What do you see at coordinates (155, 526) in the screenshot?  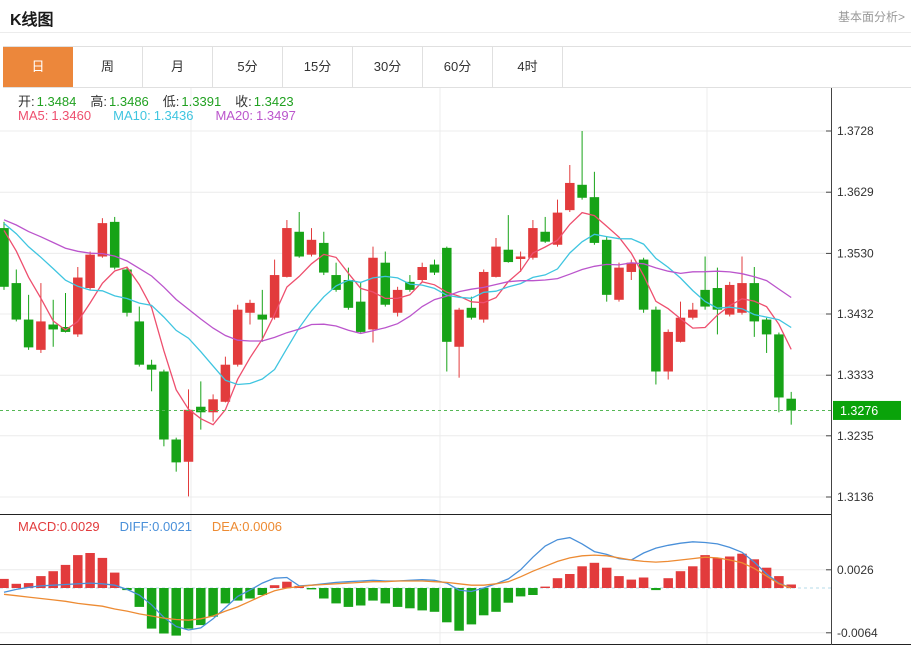 I see `diff-value: DIFF:0.0021` at bounding box center [155, 526].